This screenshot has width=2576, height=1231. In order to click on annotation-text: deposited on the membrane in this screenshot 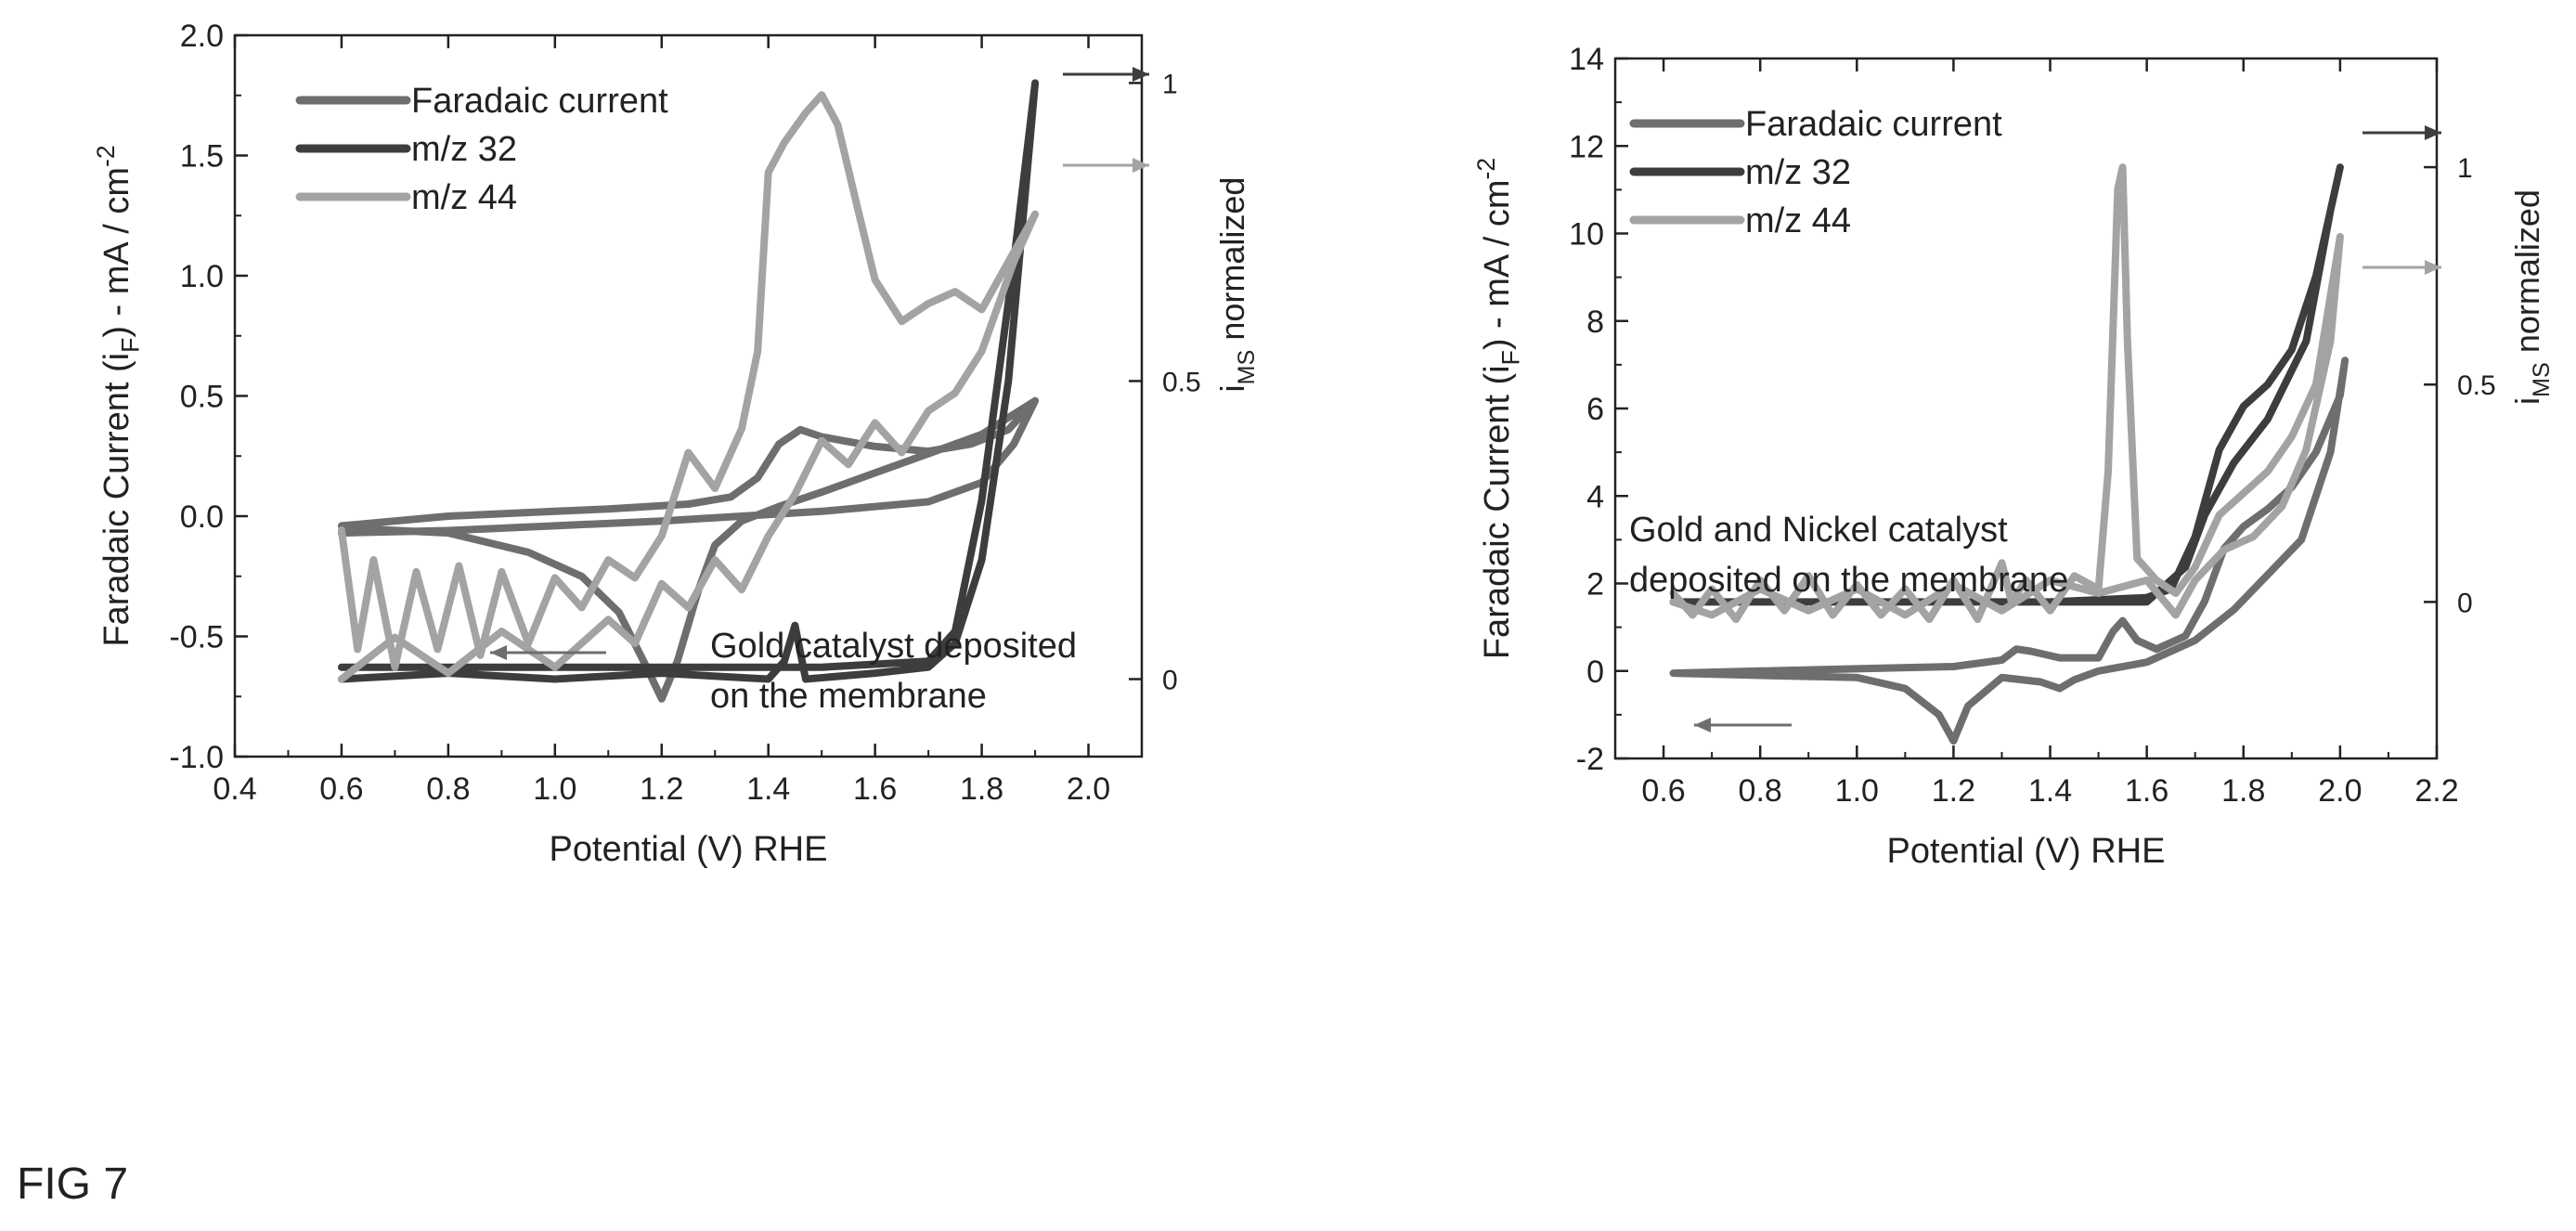, I will do `click(1848, 580)`.